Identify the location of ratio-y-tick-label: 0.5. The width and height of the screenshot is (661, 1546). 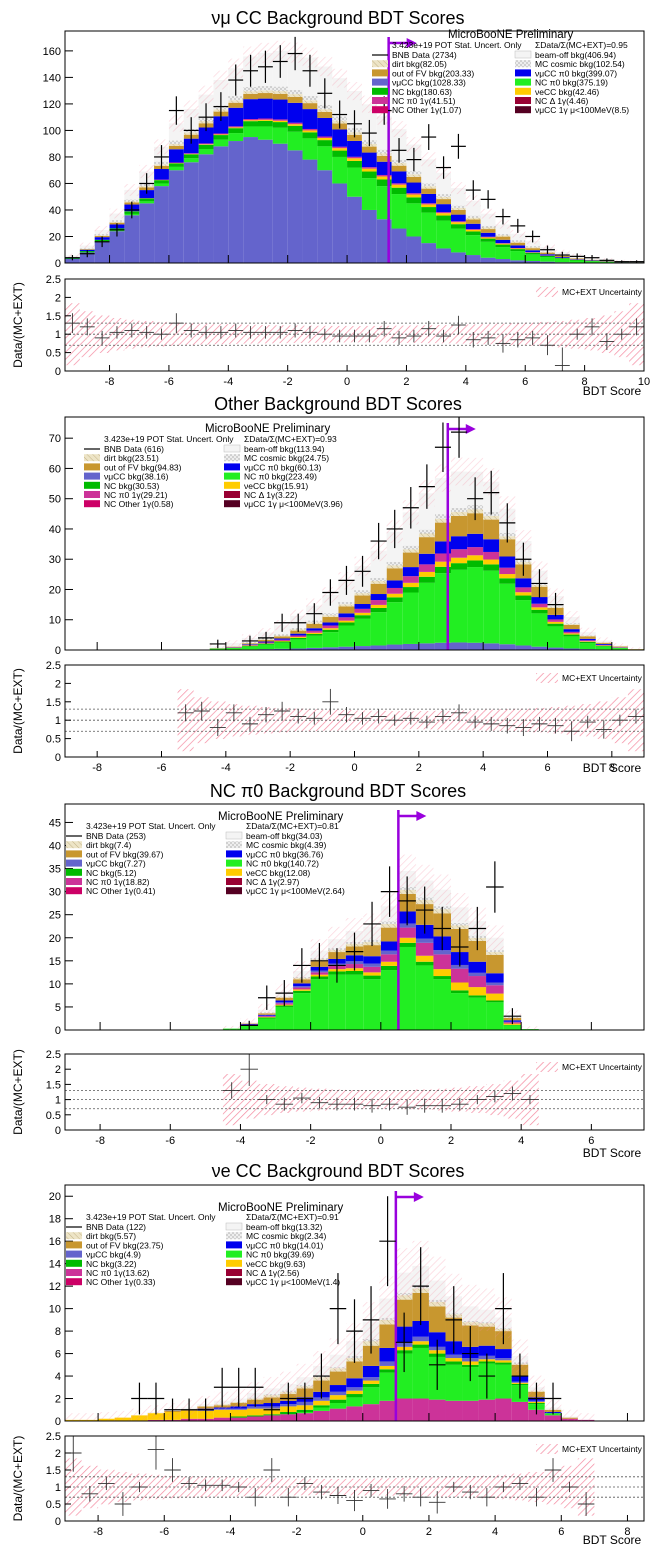
(53, 354).